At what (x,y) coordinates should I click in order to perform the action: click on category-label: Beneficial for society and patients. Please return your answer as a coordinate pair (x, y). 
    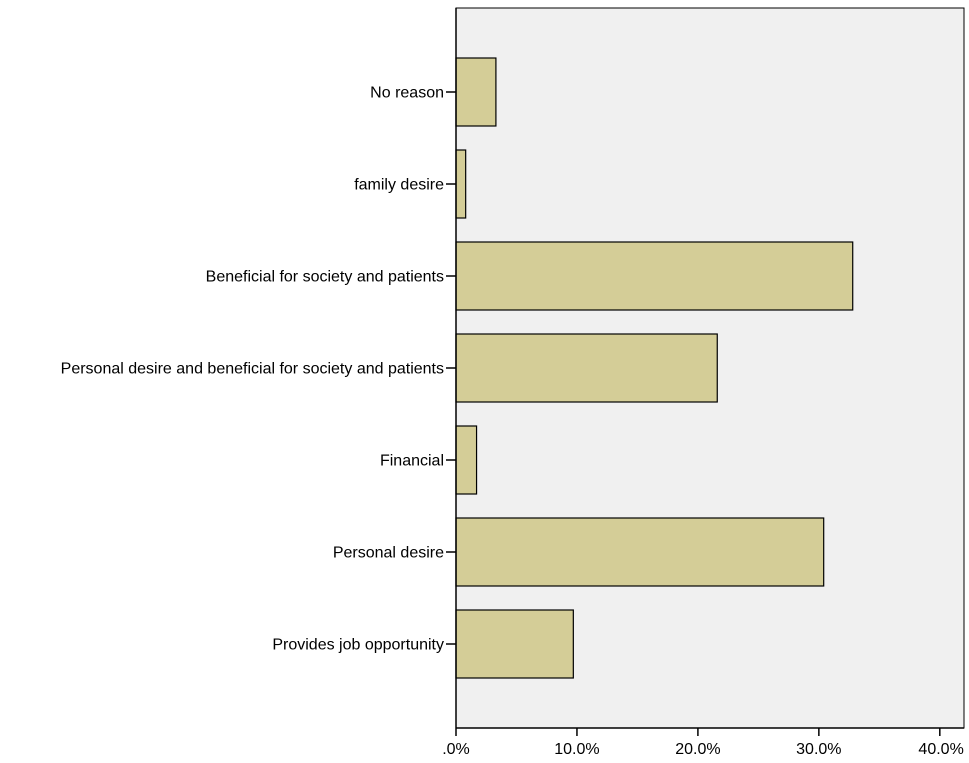
    Looking at the image, I should click on (325, 277).